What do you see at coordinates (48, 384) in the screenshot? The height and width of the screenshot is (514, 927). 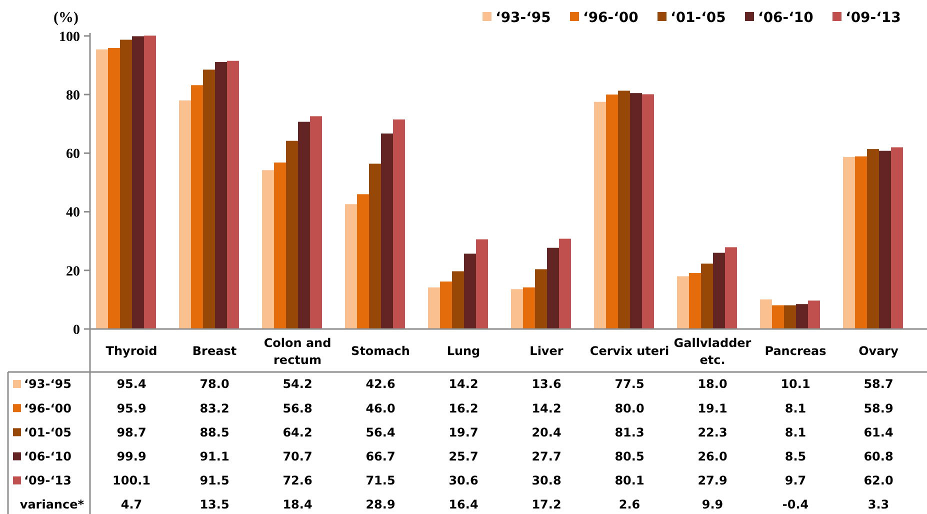 I see `text: ‘93-‘95` at bounding box center [48, 384].